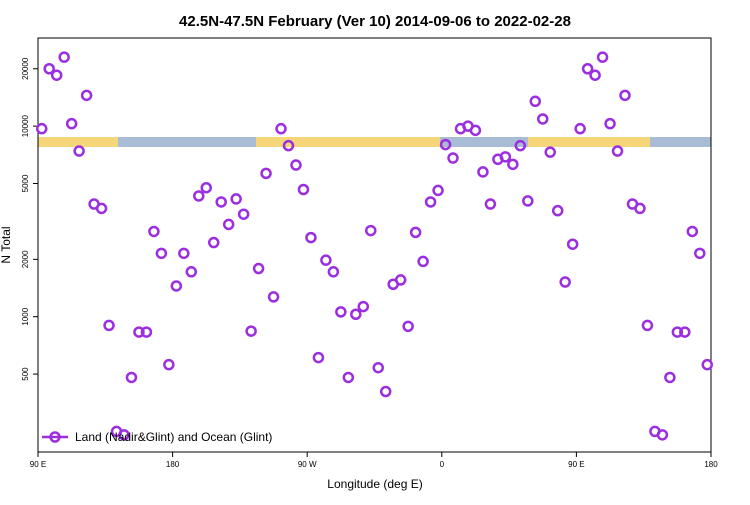 The height and width of the screenshot is (505, 750). I want to click on y-tick-label: 1000, so click(25, 316).